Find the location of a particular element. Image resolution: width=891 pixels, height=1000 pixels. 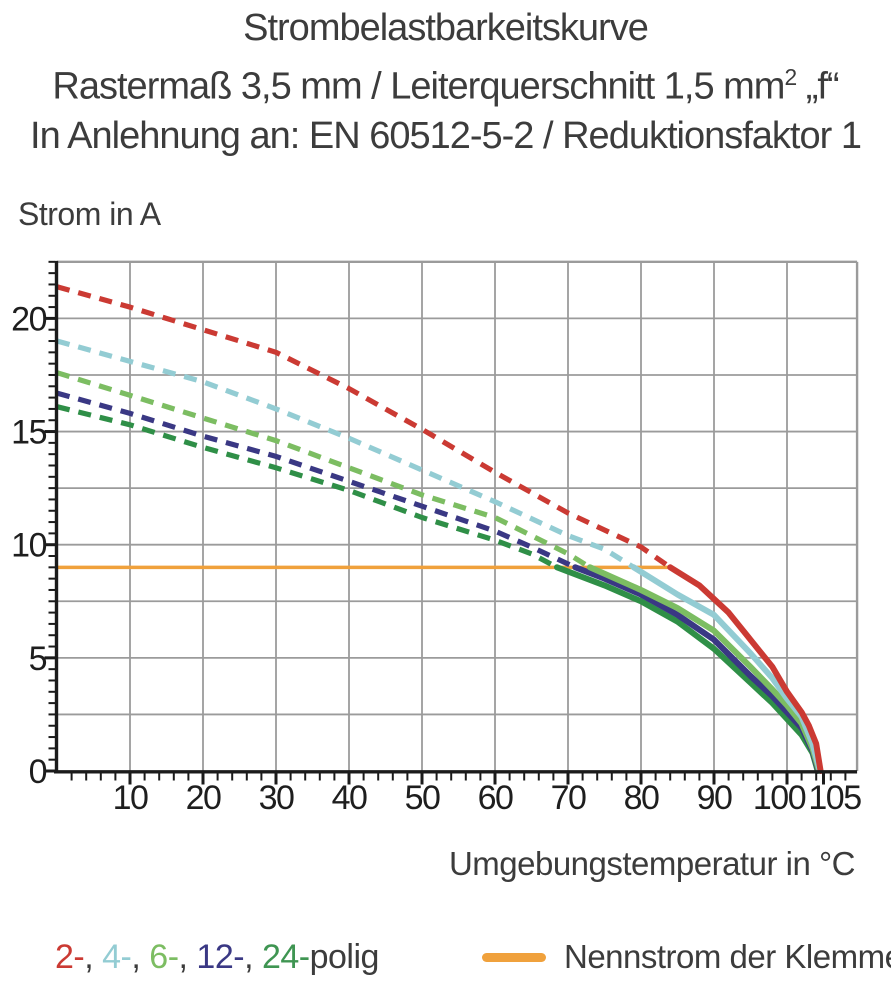

y-axis-label: Strom in A is located at coordinates (89, 214).